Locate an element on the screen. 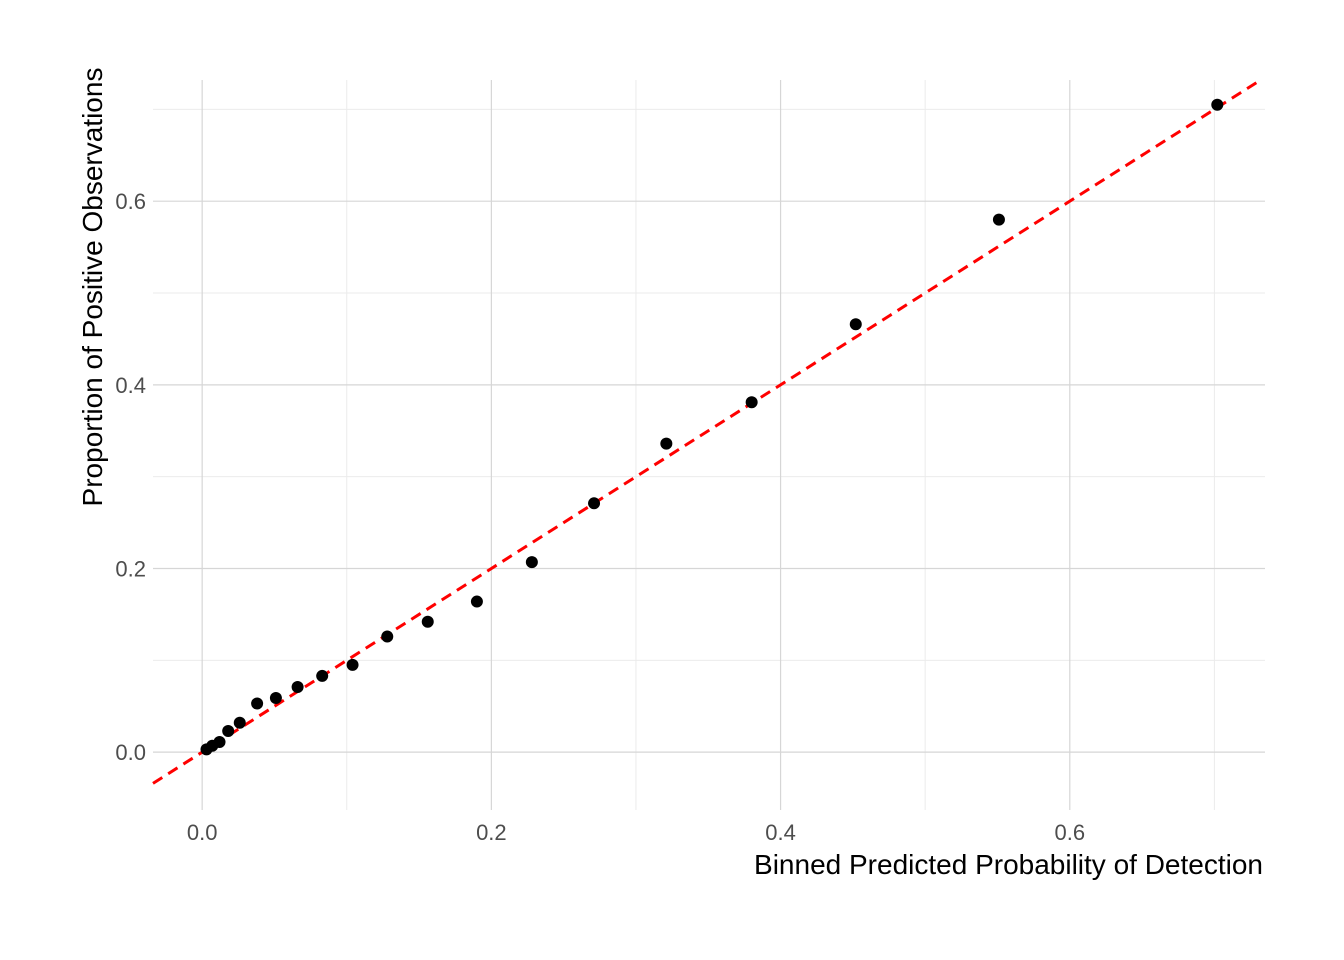  y-tick-label: 0.4 is located at coordinates (130, 385).